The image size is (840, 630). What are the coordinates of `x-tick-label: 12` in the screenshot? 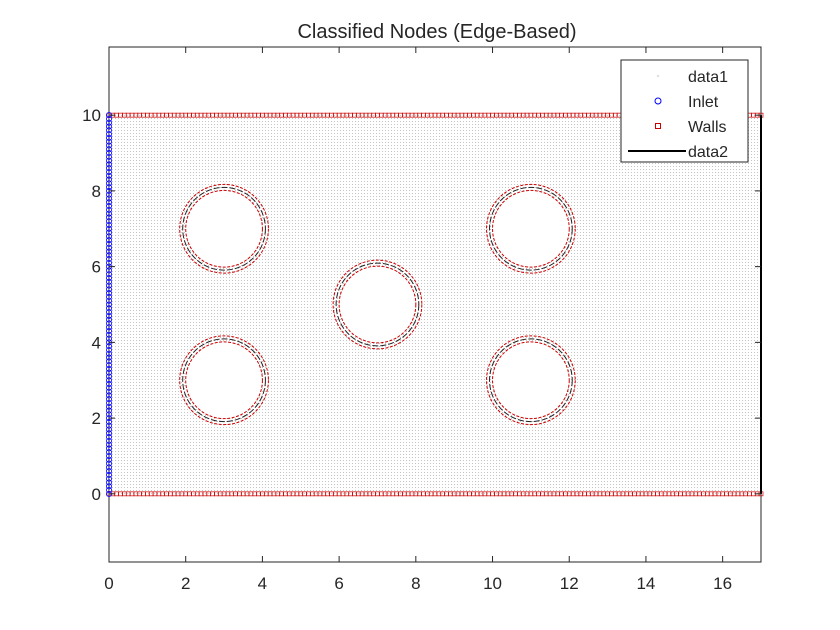 It's located at (569, 583).